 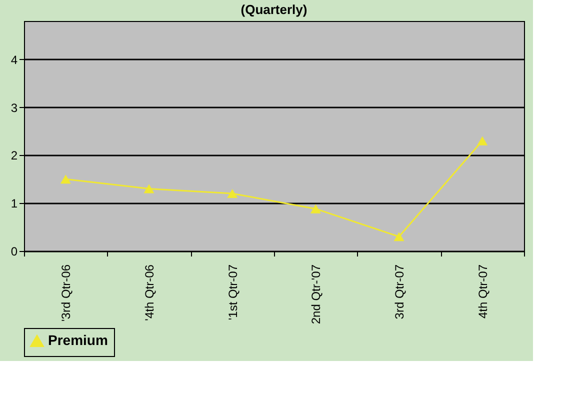 What do you see at coordinates (66, 293) in the screenshot?
I see `x-tick-label: '3rd Qtr-06` at bounding box center [66, 293].